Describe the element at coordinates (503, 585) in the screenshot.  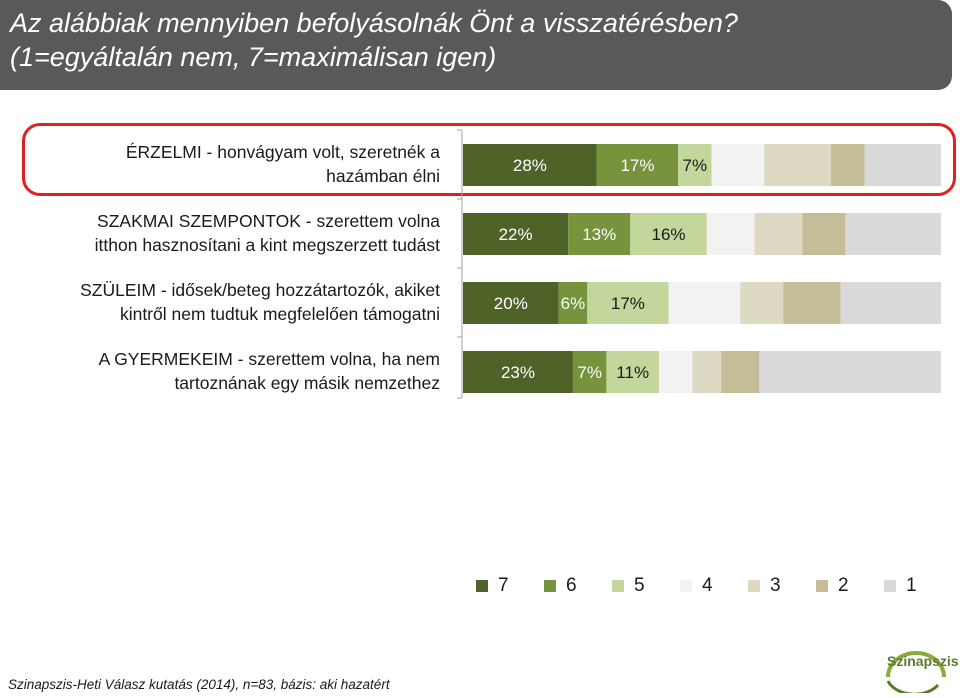
I see `legend-label-7: 7` at that location.